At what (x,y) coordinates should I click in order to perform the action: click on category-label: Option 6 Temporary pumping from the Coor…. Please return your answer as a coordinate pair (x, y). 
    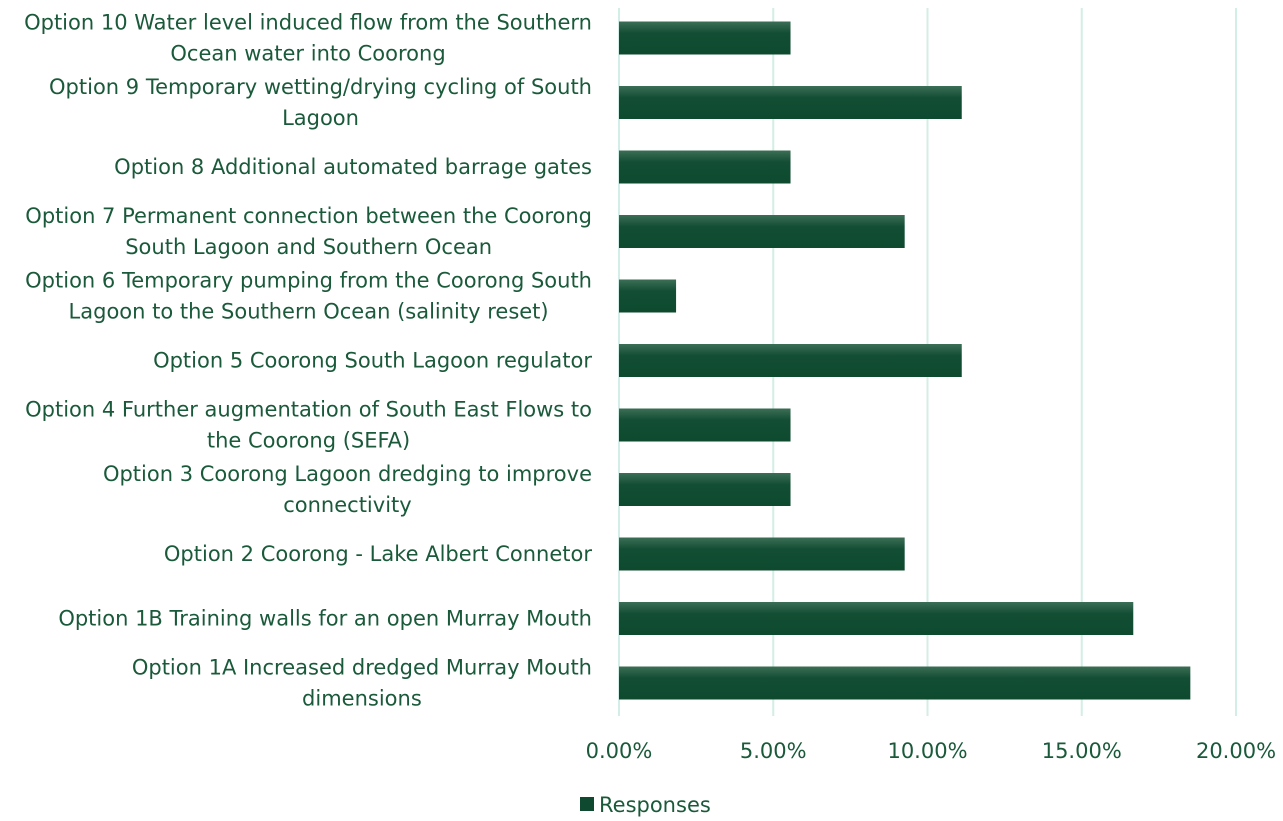
    Looking at the image, I should click on (308, 296).